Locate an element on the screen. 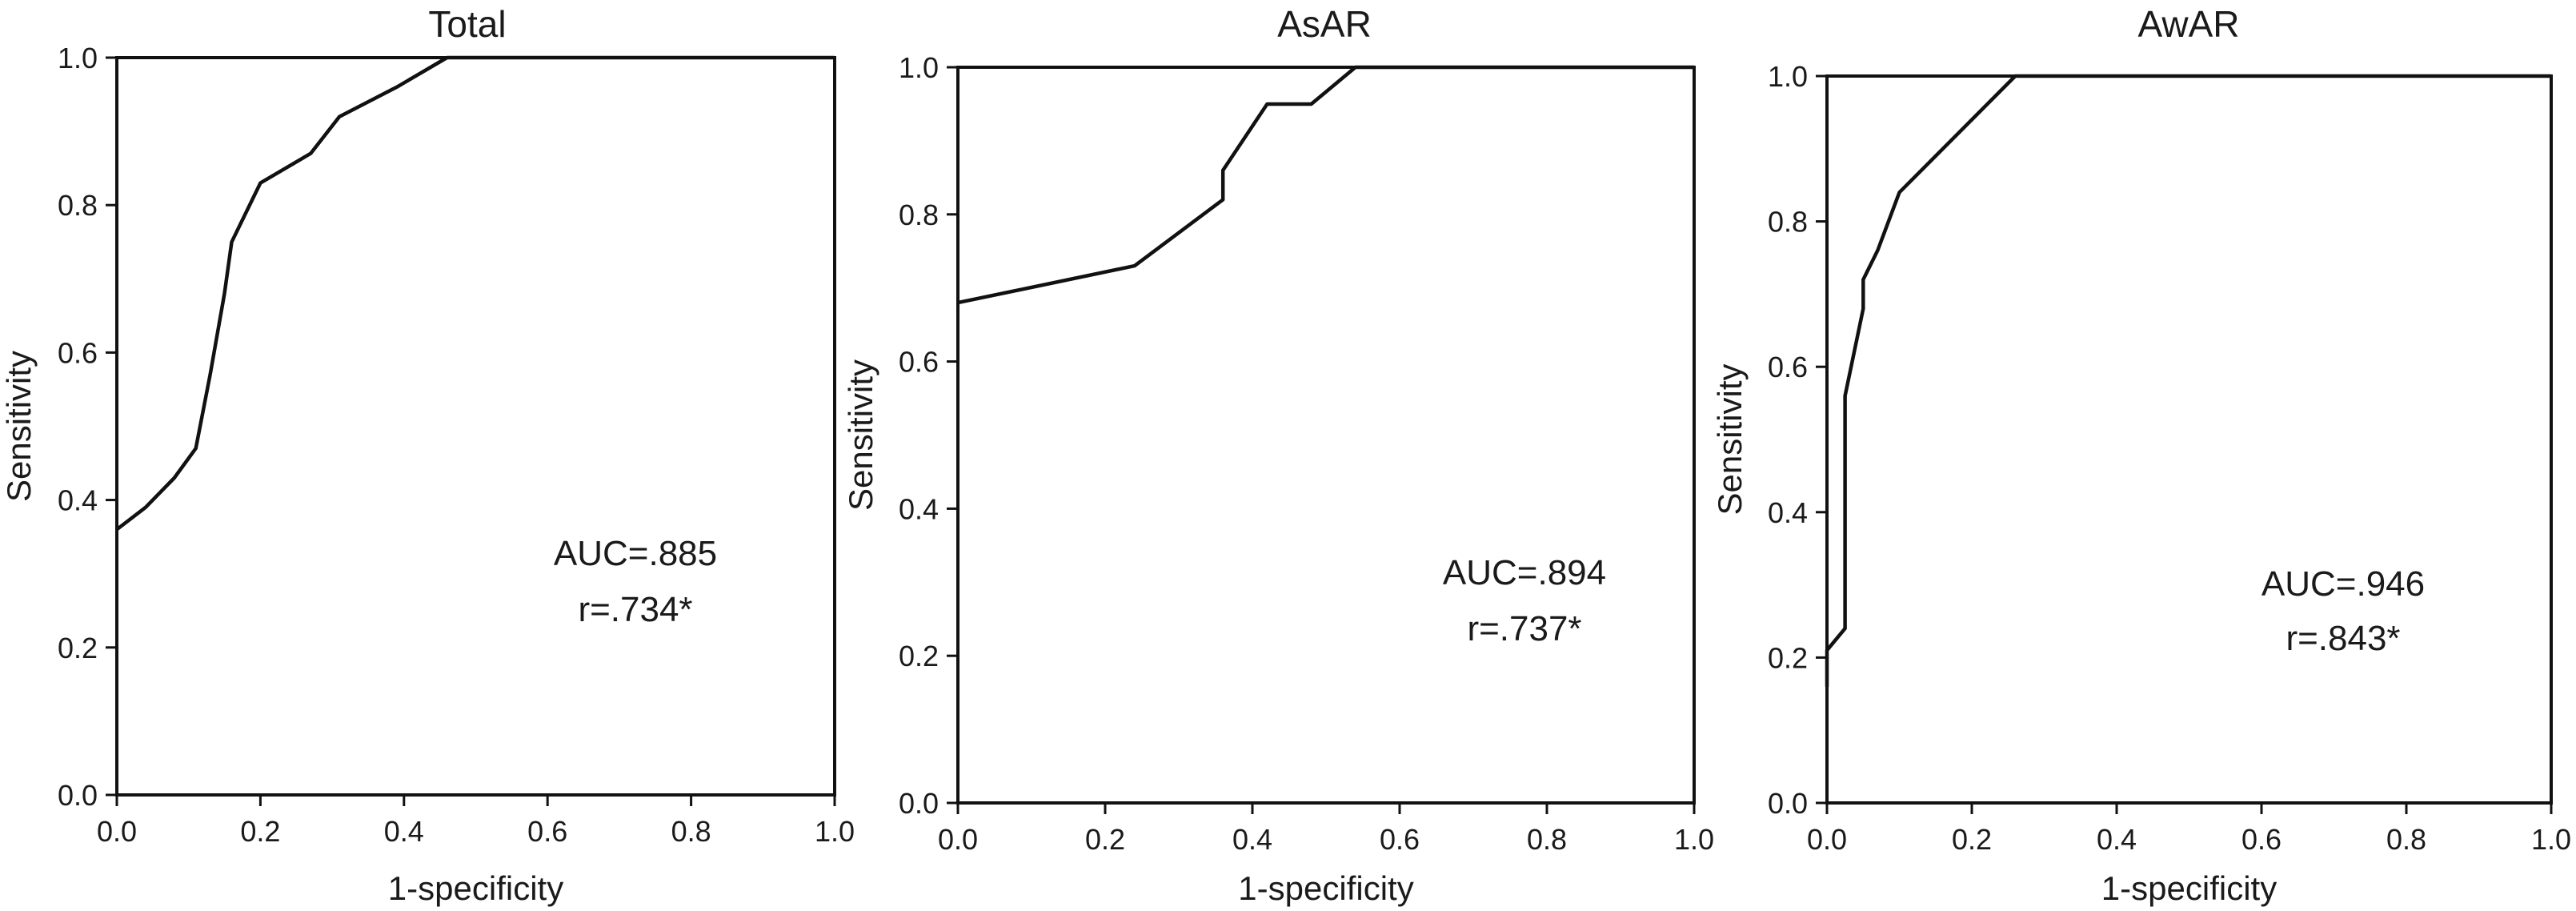 This screenshot has height=911, width=2576. chart-title: AsAR is located at coordinates (1324, 24).